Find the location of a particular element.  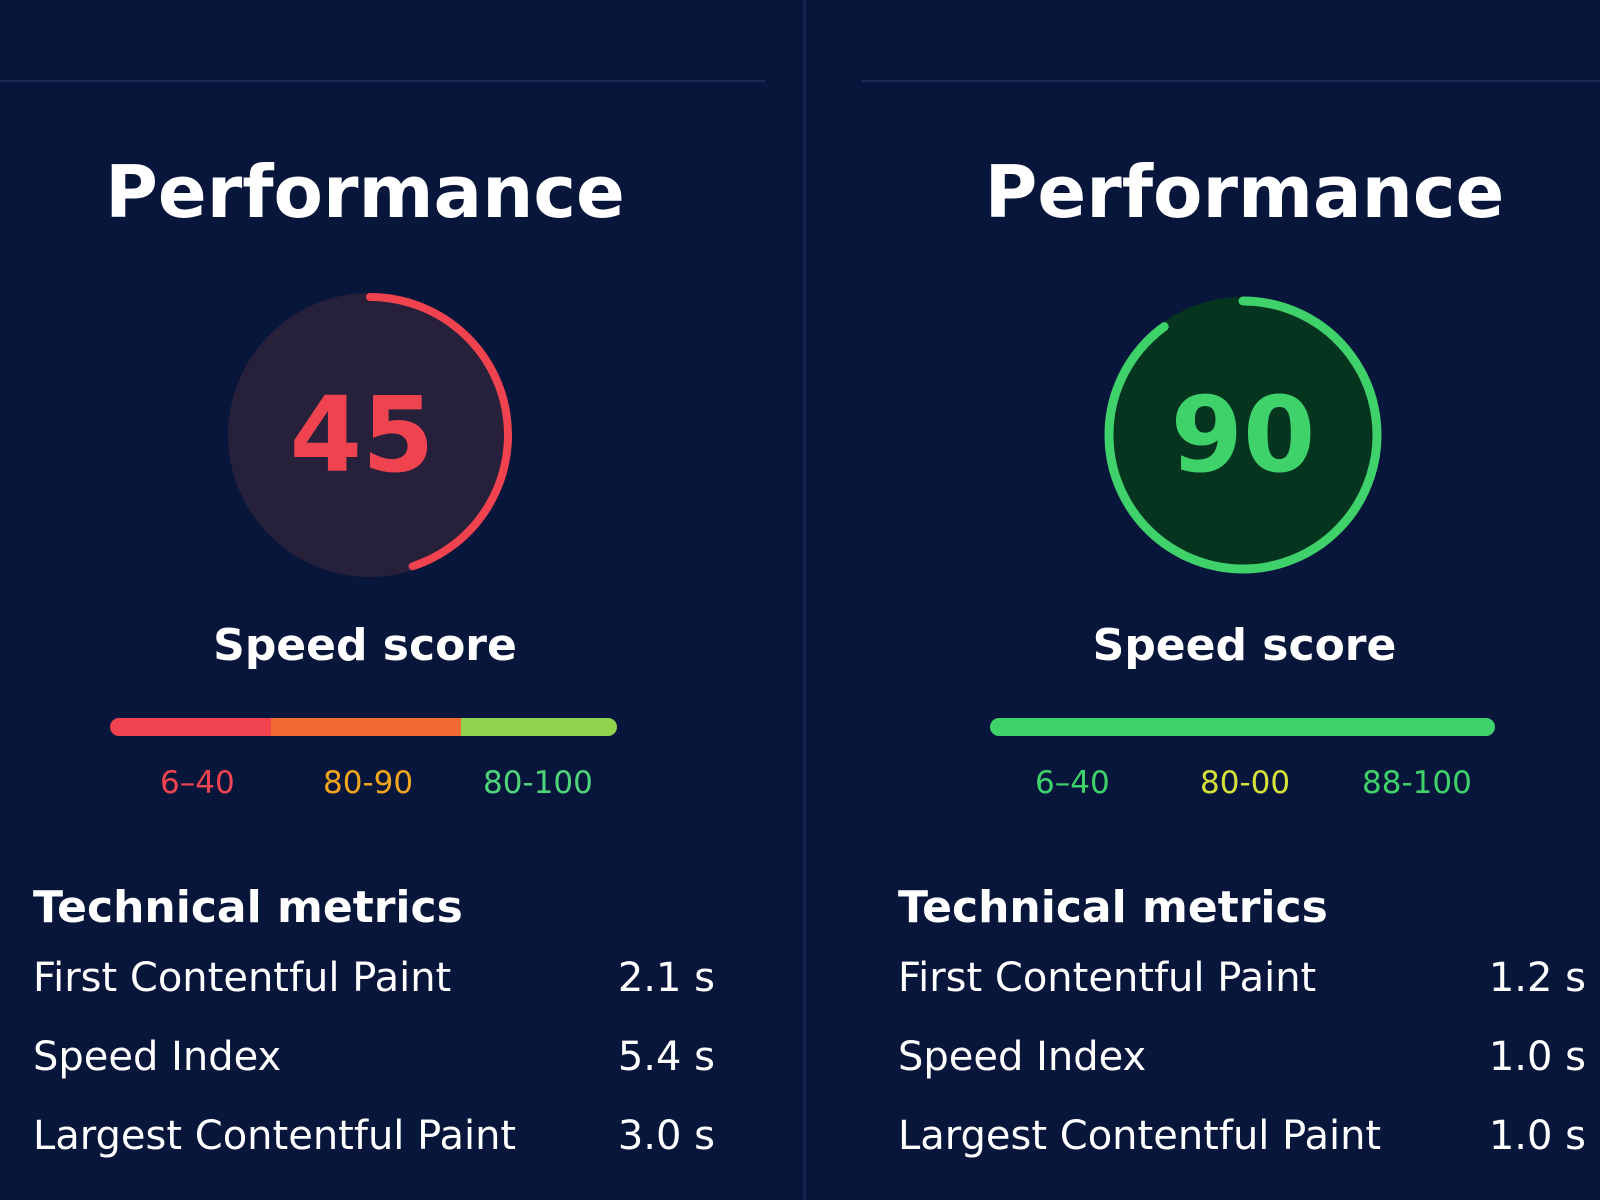

range-label: 80-90 is located at coordinates (368, 783).